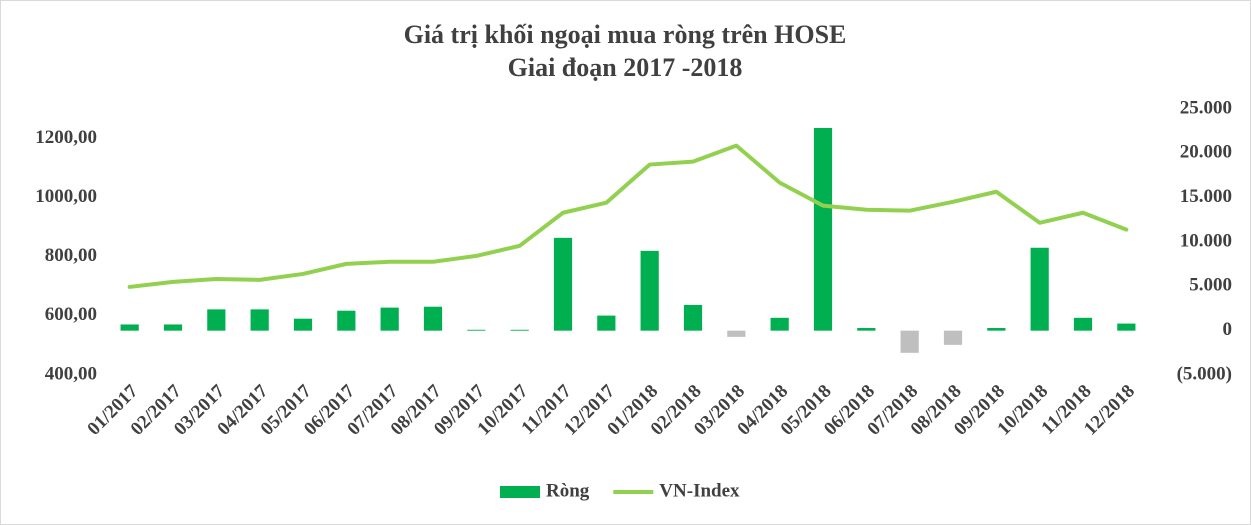 This screenshot has height=525, width=1251. Describe the element at coordinates (1206, 107) in the screenshot. I see `y2-tick-label: 25.000` at that location.